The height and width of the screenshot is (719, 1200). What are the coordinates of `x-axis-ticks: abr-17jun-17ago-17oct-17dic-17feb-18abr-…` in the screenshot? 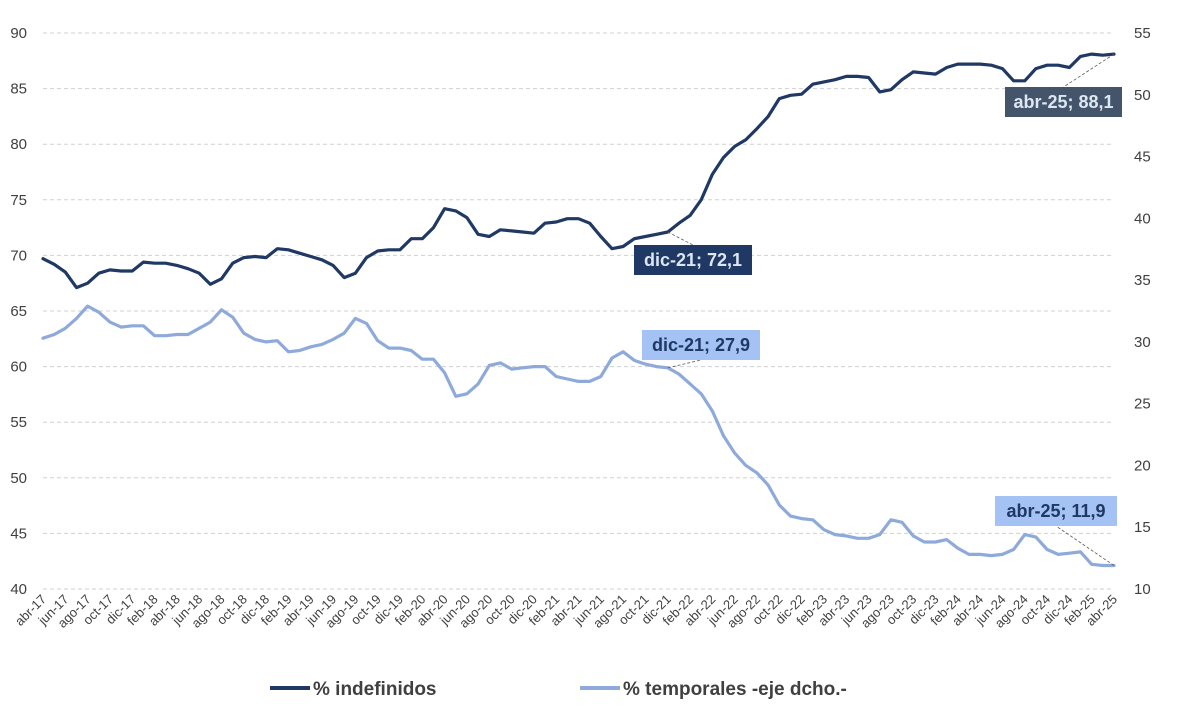 It's located at (566, 611).